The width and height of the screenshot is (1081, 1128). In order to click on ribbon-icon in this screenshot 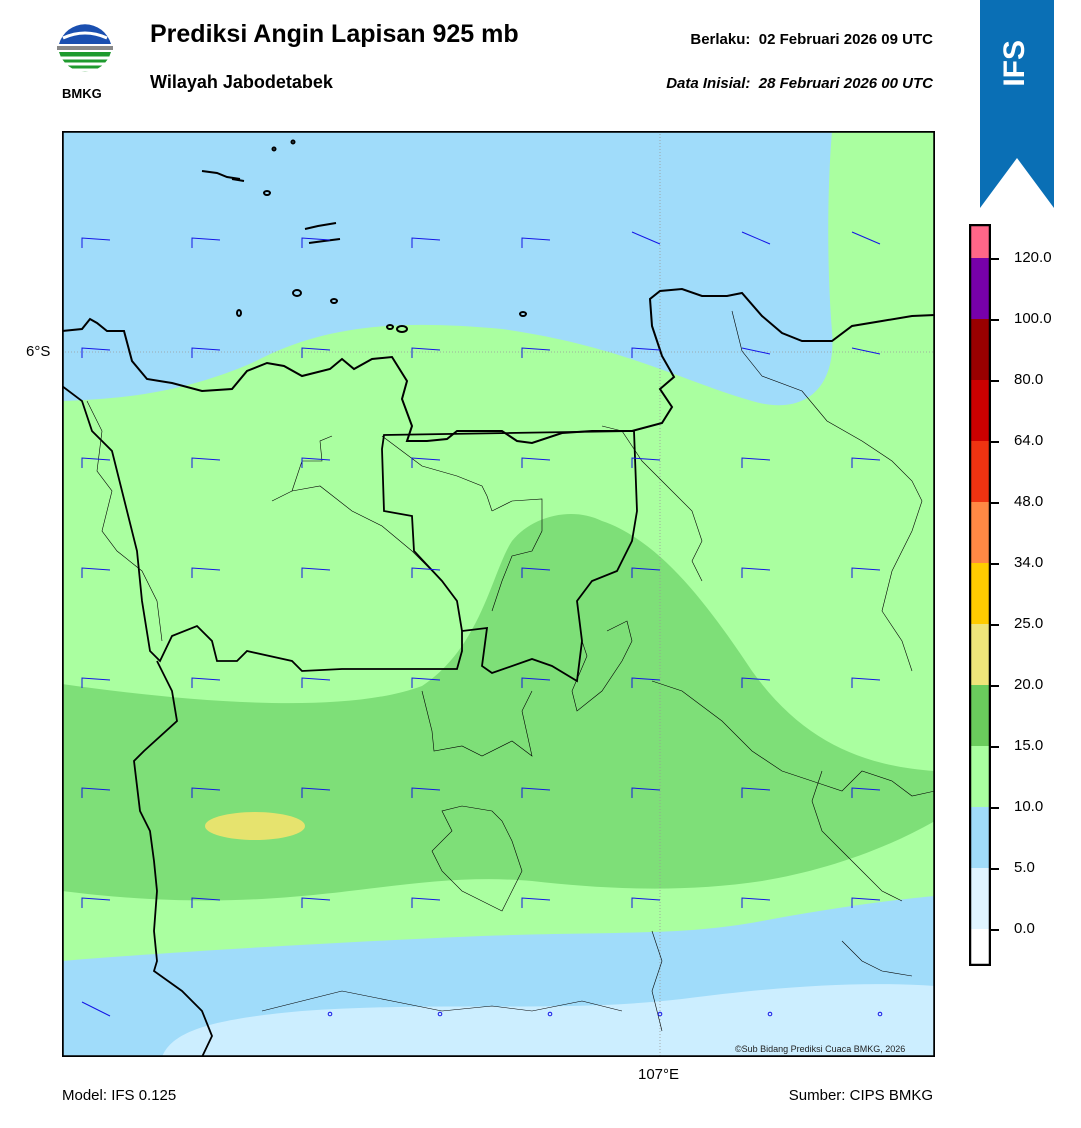, I will do `click(1017, 104)`.